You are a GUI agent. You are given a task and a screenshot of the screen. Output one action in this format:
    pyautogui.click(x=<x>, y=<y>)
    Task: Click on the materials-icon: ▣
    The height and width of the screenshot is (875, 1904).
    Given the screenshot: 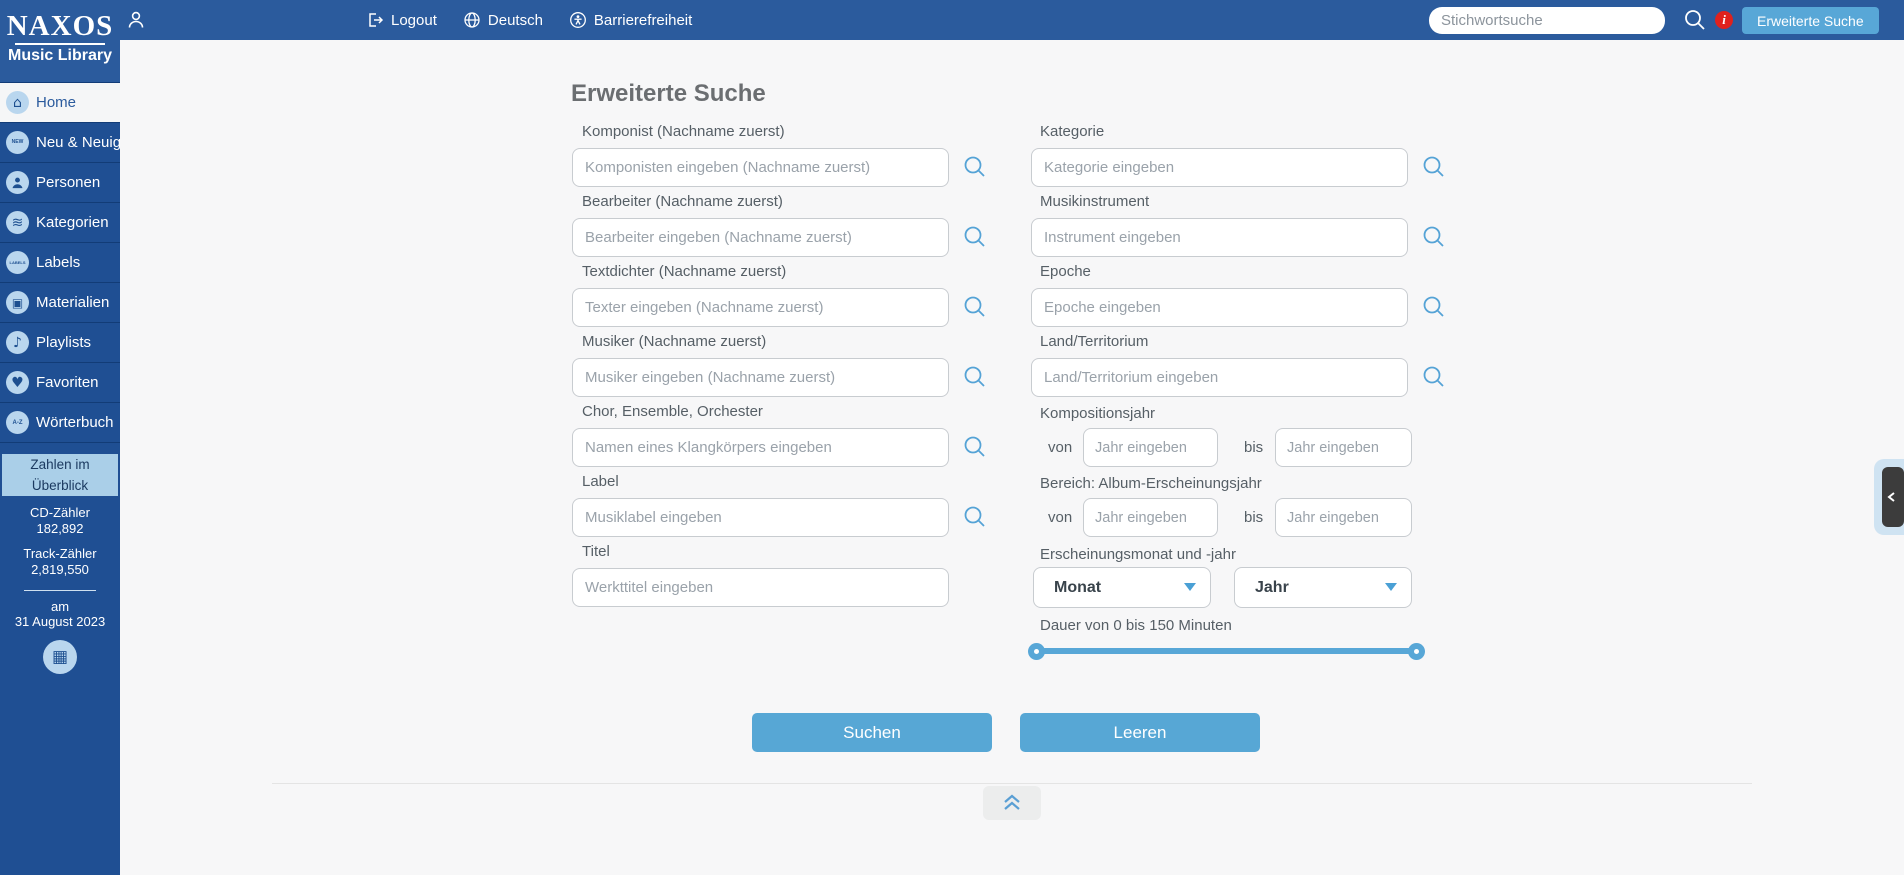 What is the action you would take?
    pyautogui.click(x=17, y=302)
    